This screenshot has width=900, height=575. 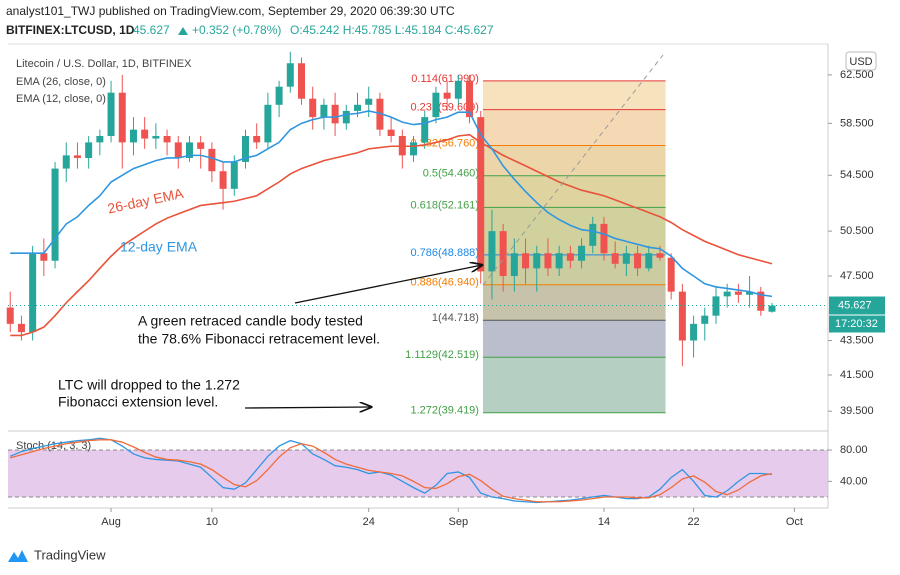 I want to click on trend-line, so click(x=573, y=170).